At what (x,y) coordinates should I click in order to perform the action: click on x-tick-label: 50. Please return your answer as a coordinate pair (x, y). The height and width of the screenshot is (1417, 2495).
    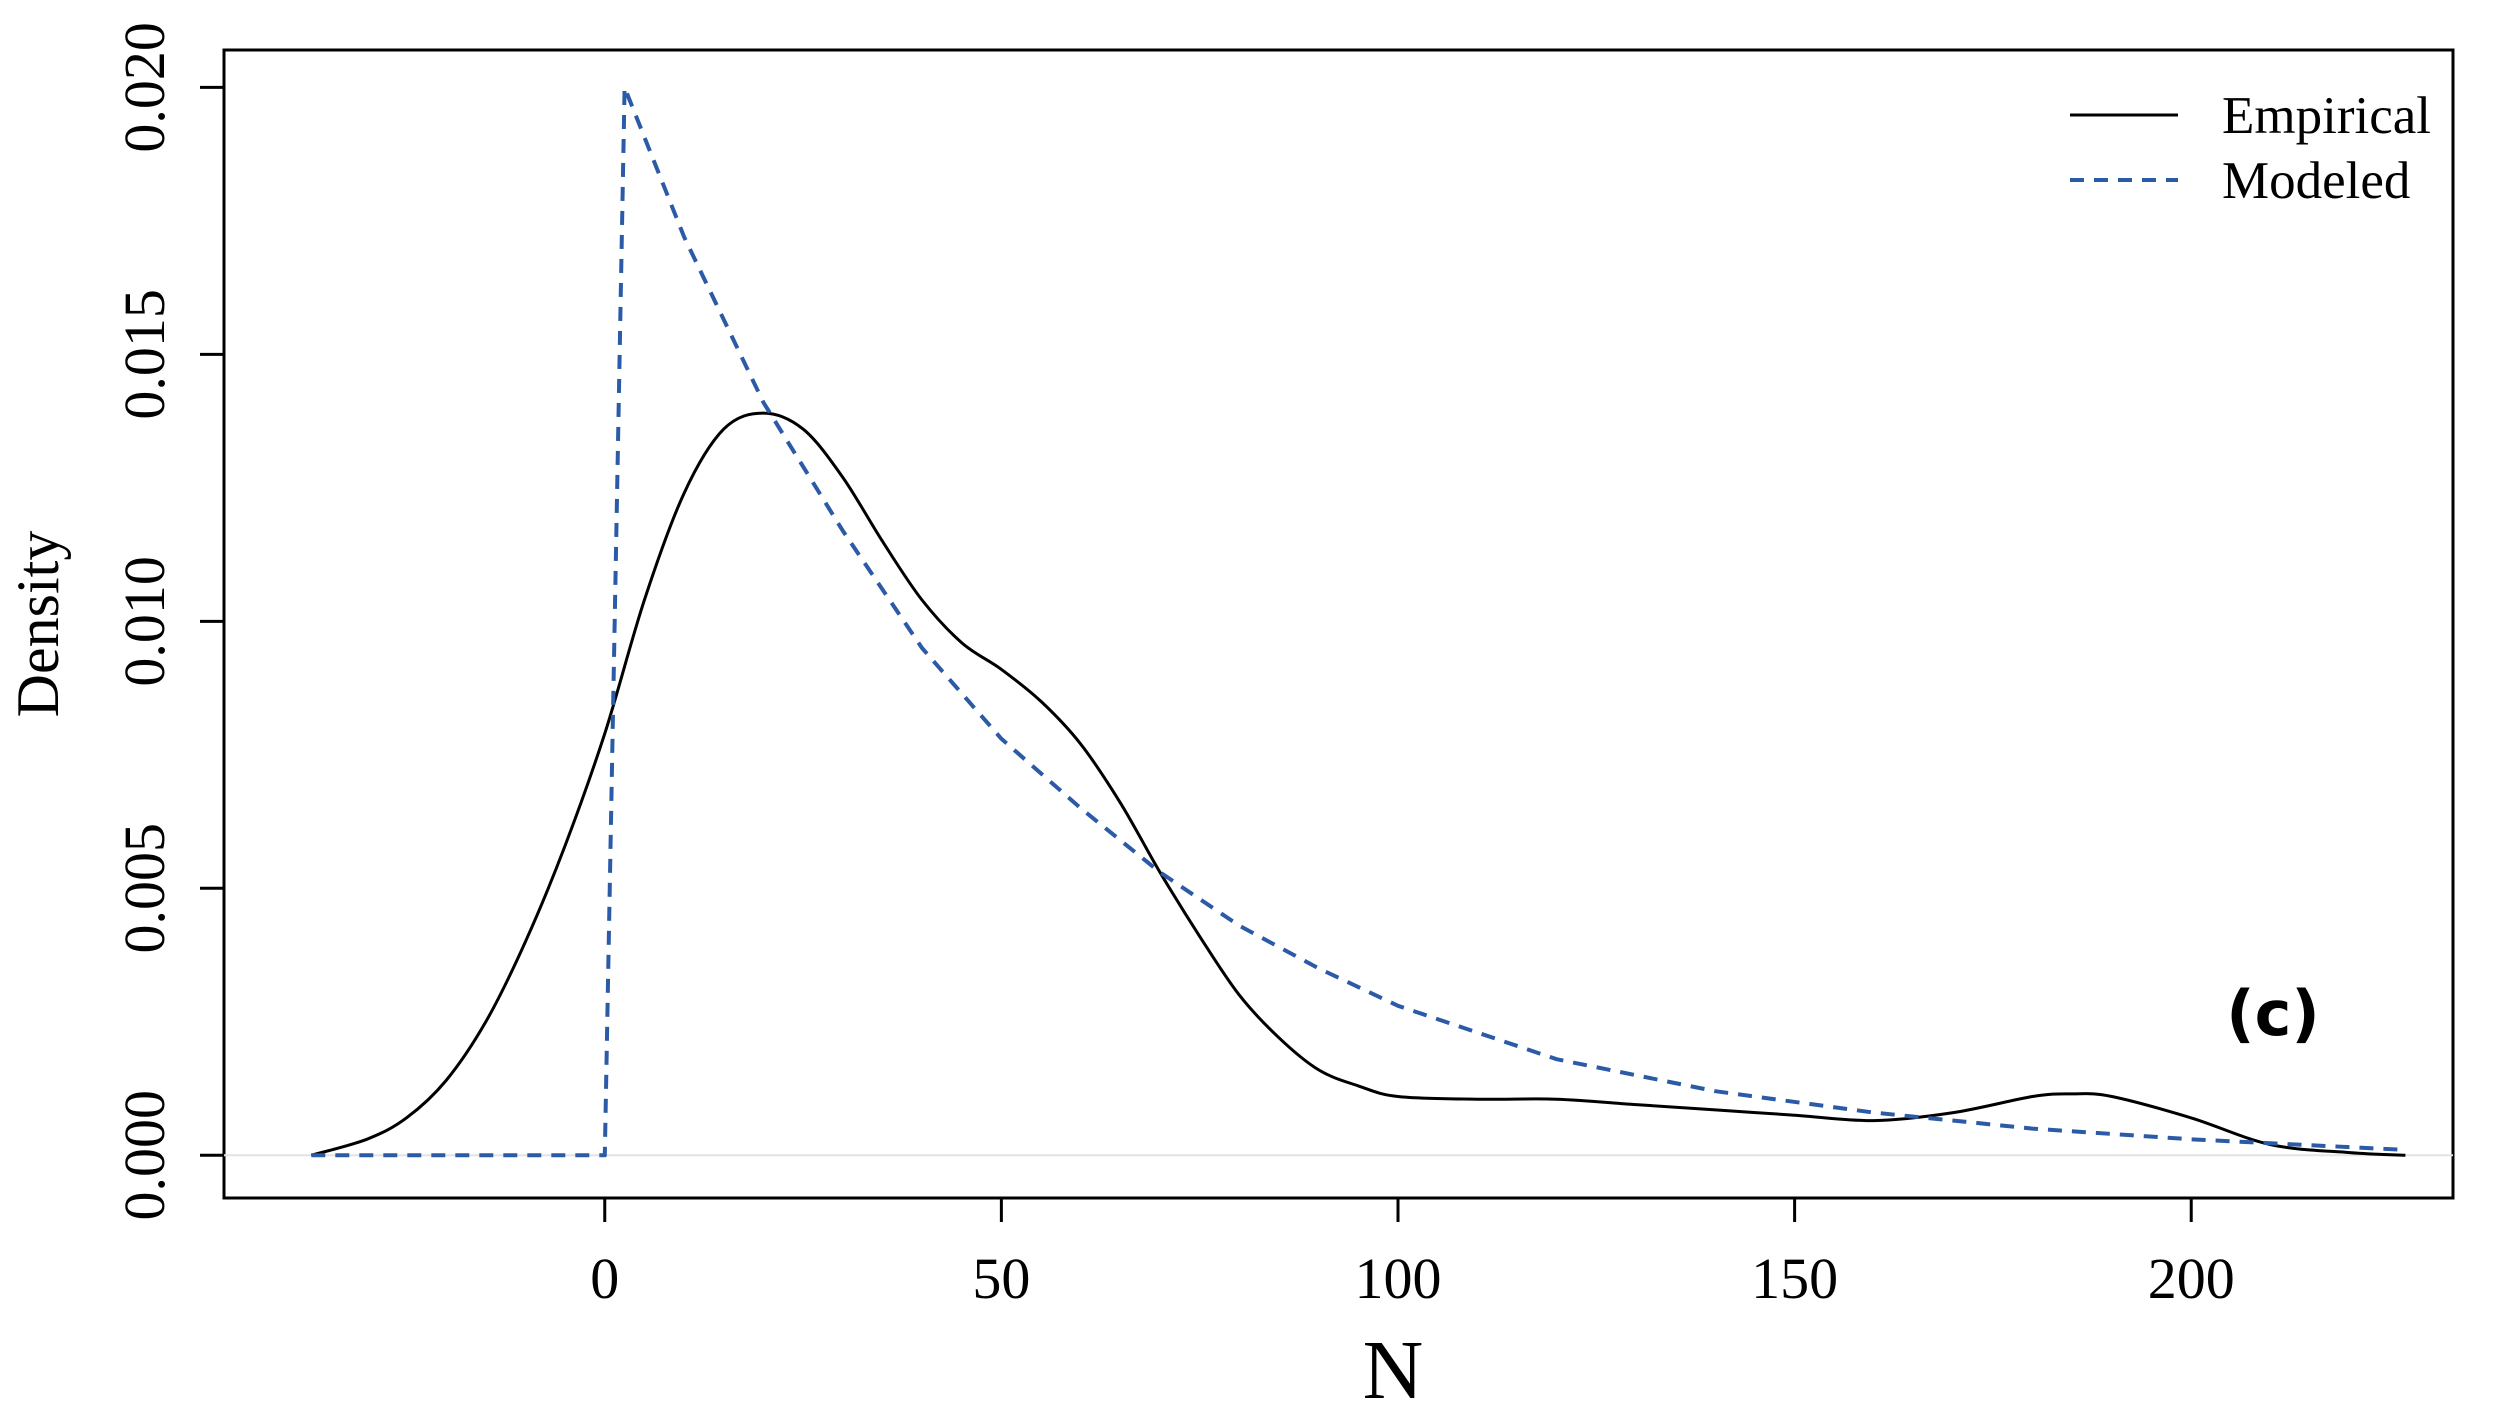
    Looking at the image, I should click on (1001, 1278).